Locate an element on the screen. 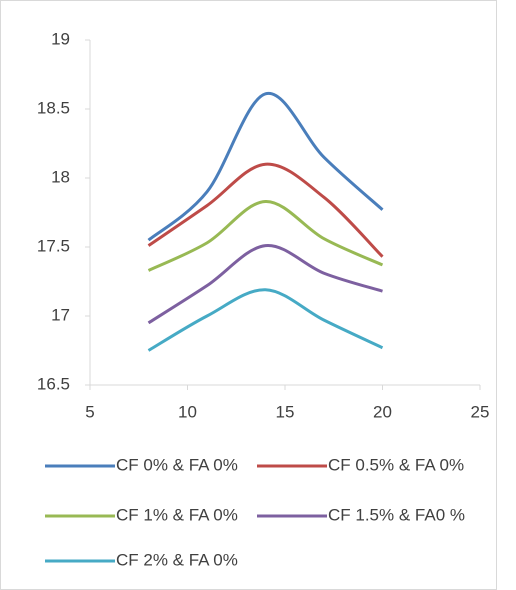 This screenshot has width=516, height=590. x-tick-label: 25 is located at coordinates (480, 411).